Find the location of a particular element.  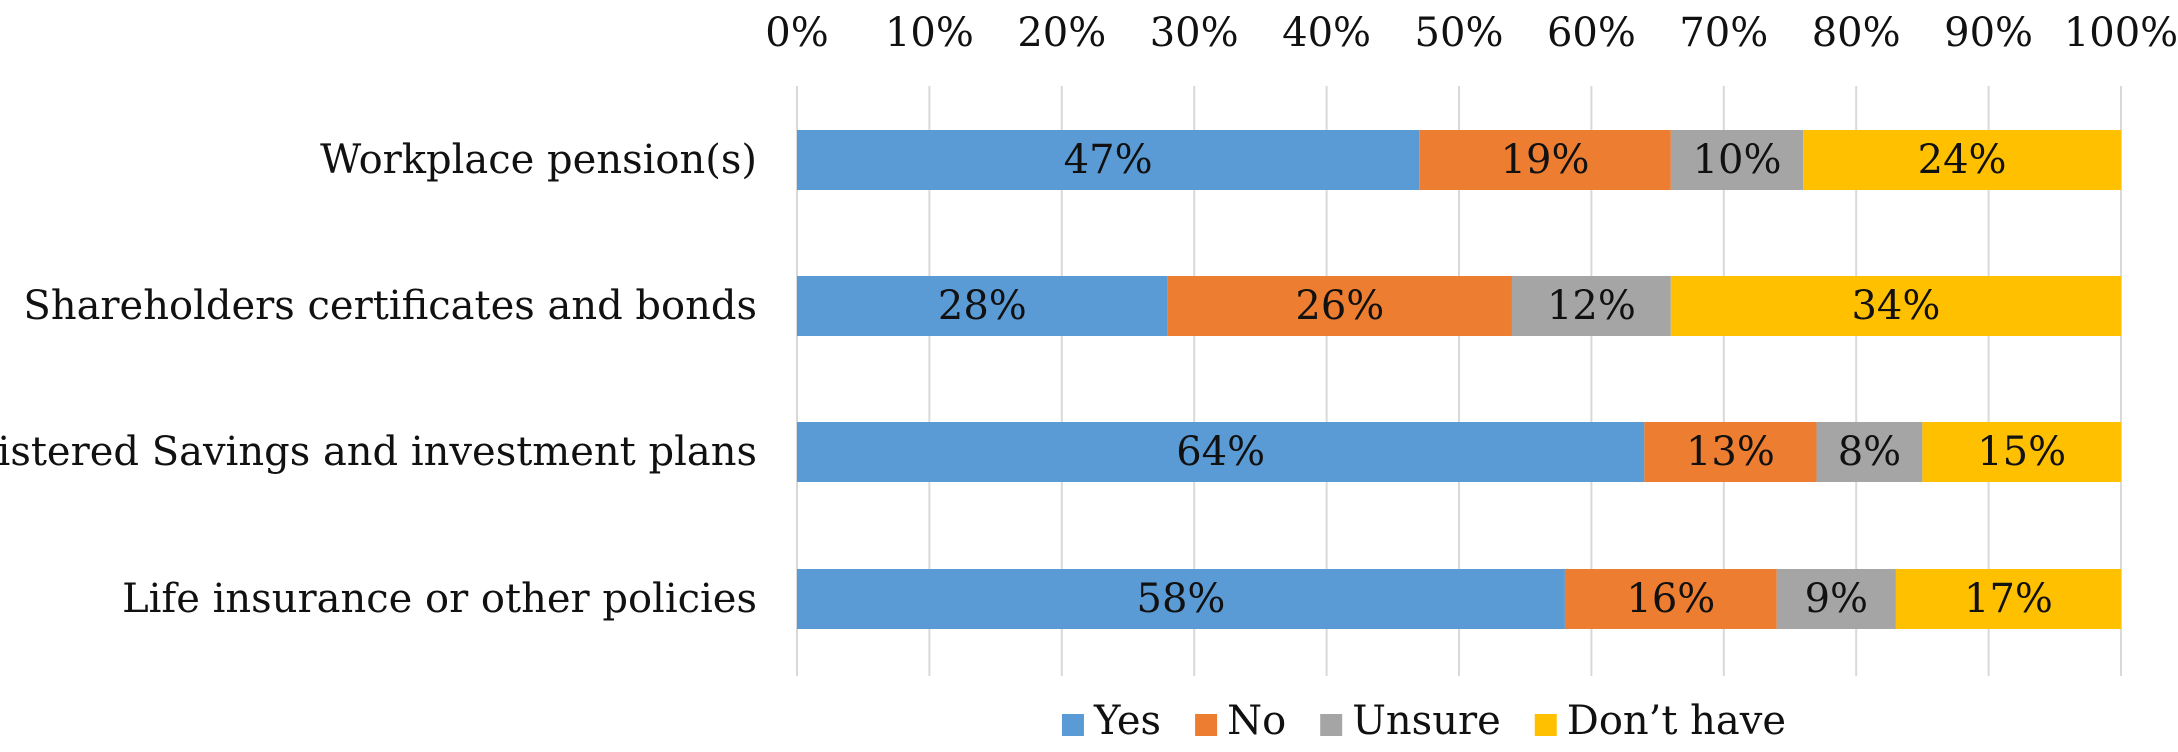

data-label: 10% is located at coordinates (1737, 160).